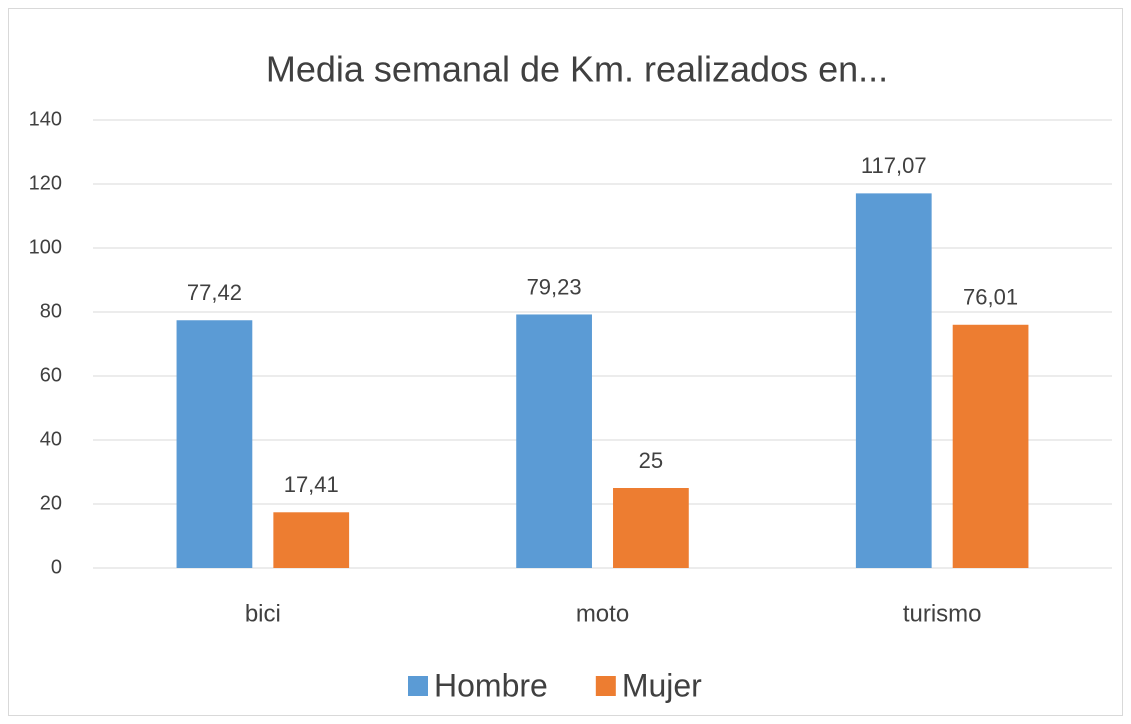  Describe the element at coordinates (263, 613) in the screenshot. I see `x-tick-label: bici` at that location.